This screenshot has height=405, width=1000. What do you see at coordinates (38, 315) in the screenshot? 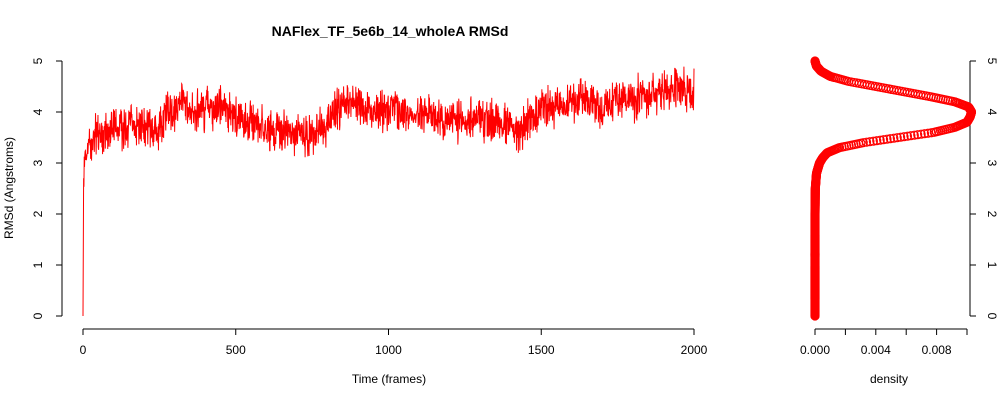
I see `rmsd-y-tick-label: 0` at bounding box center [38, 315].